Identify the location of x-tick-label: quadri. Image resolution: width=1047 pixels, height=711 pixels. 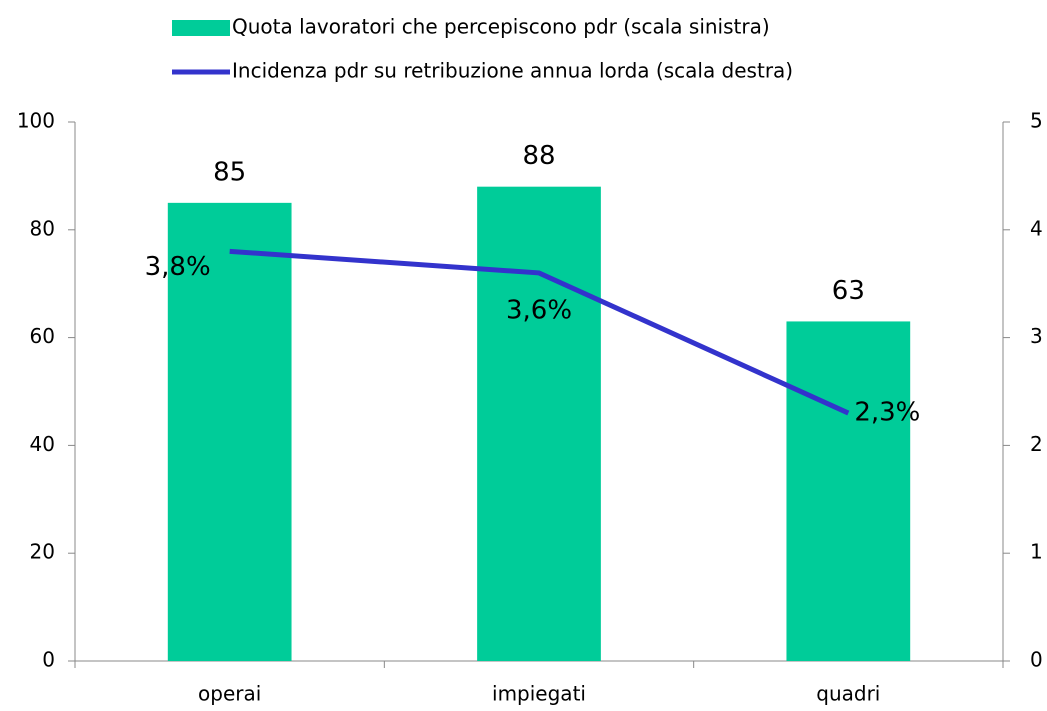
(848, 694).